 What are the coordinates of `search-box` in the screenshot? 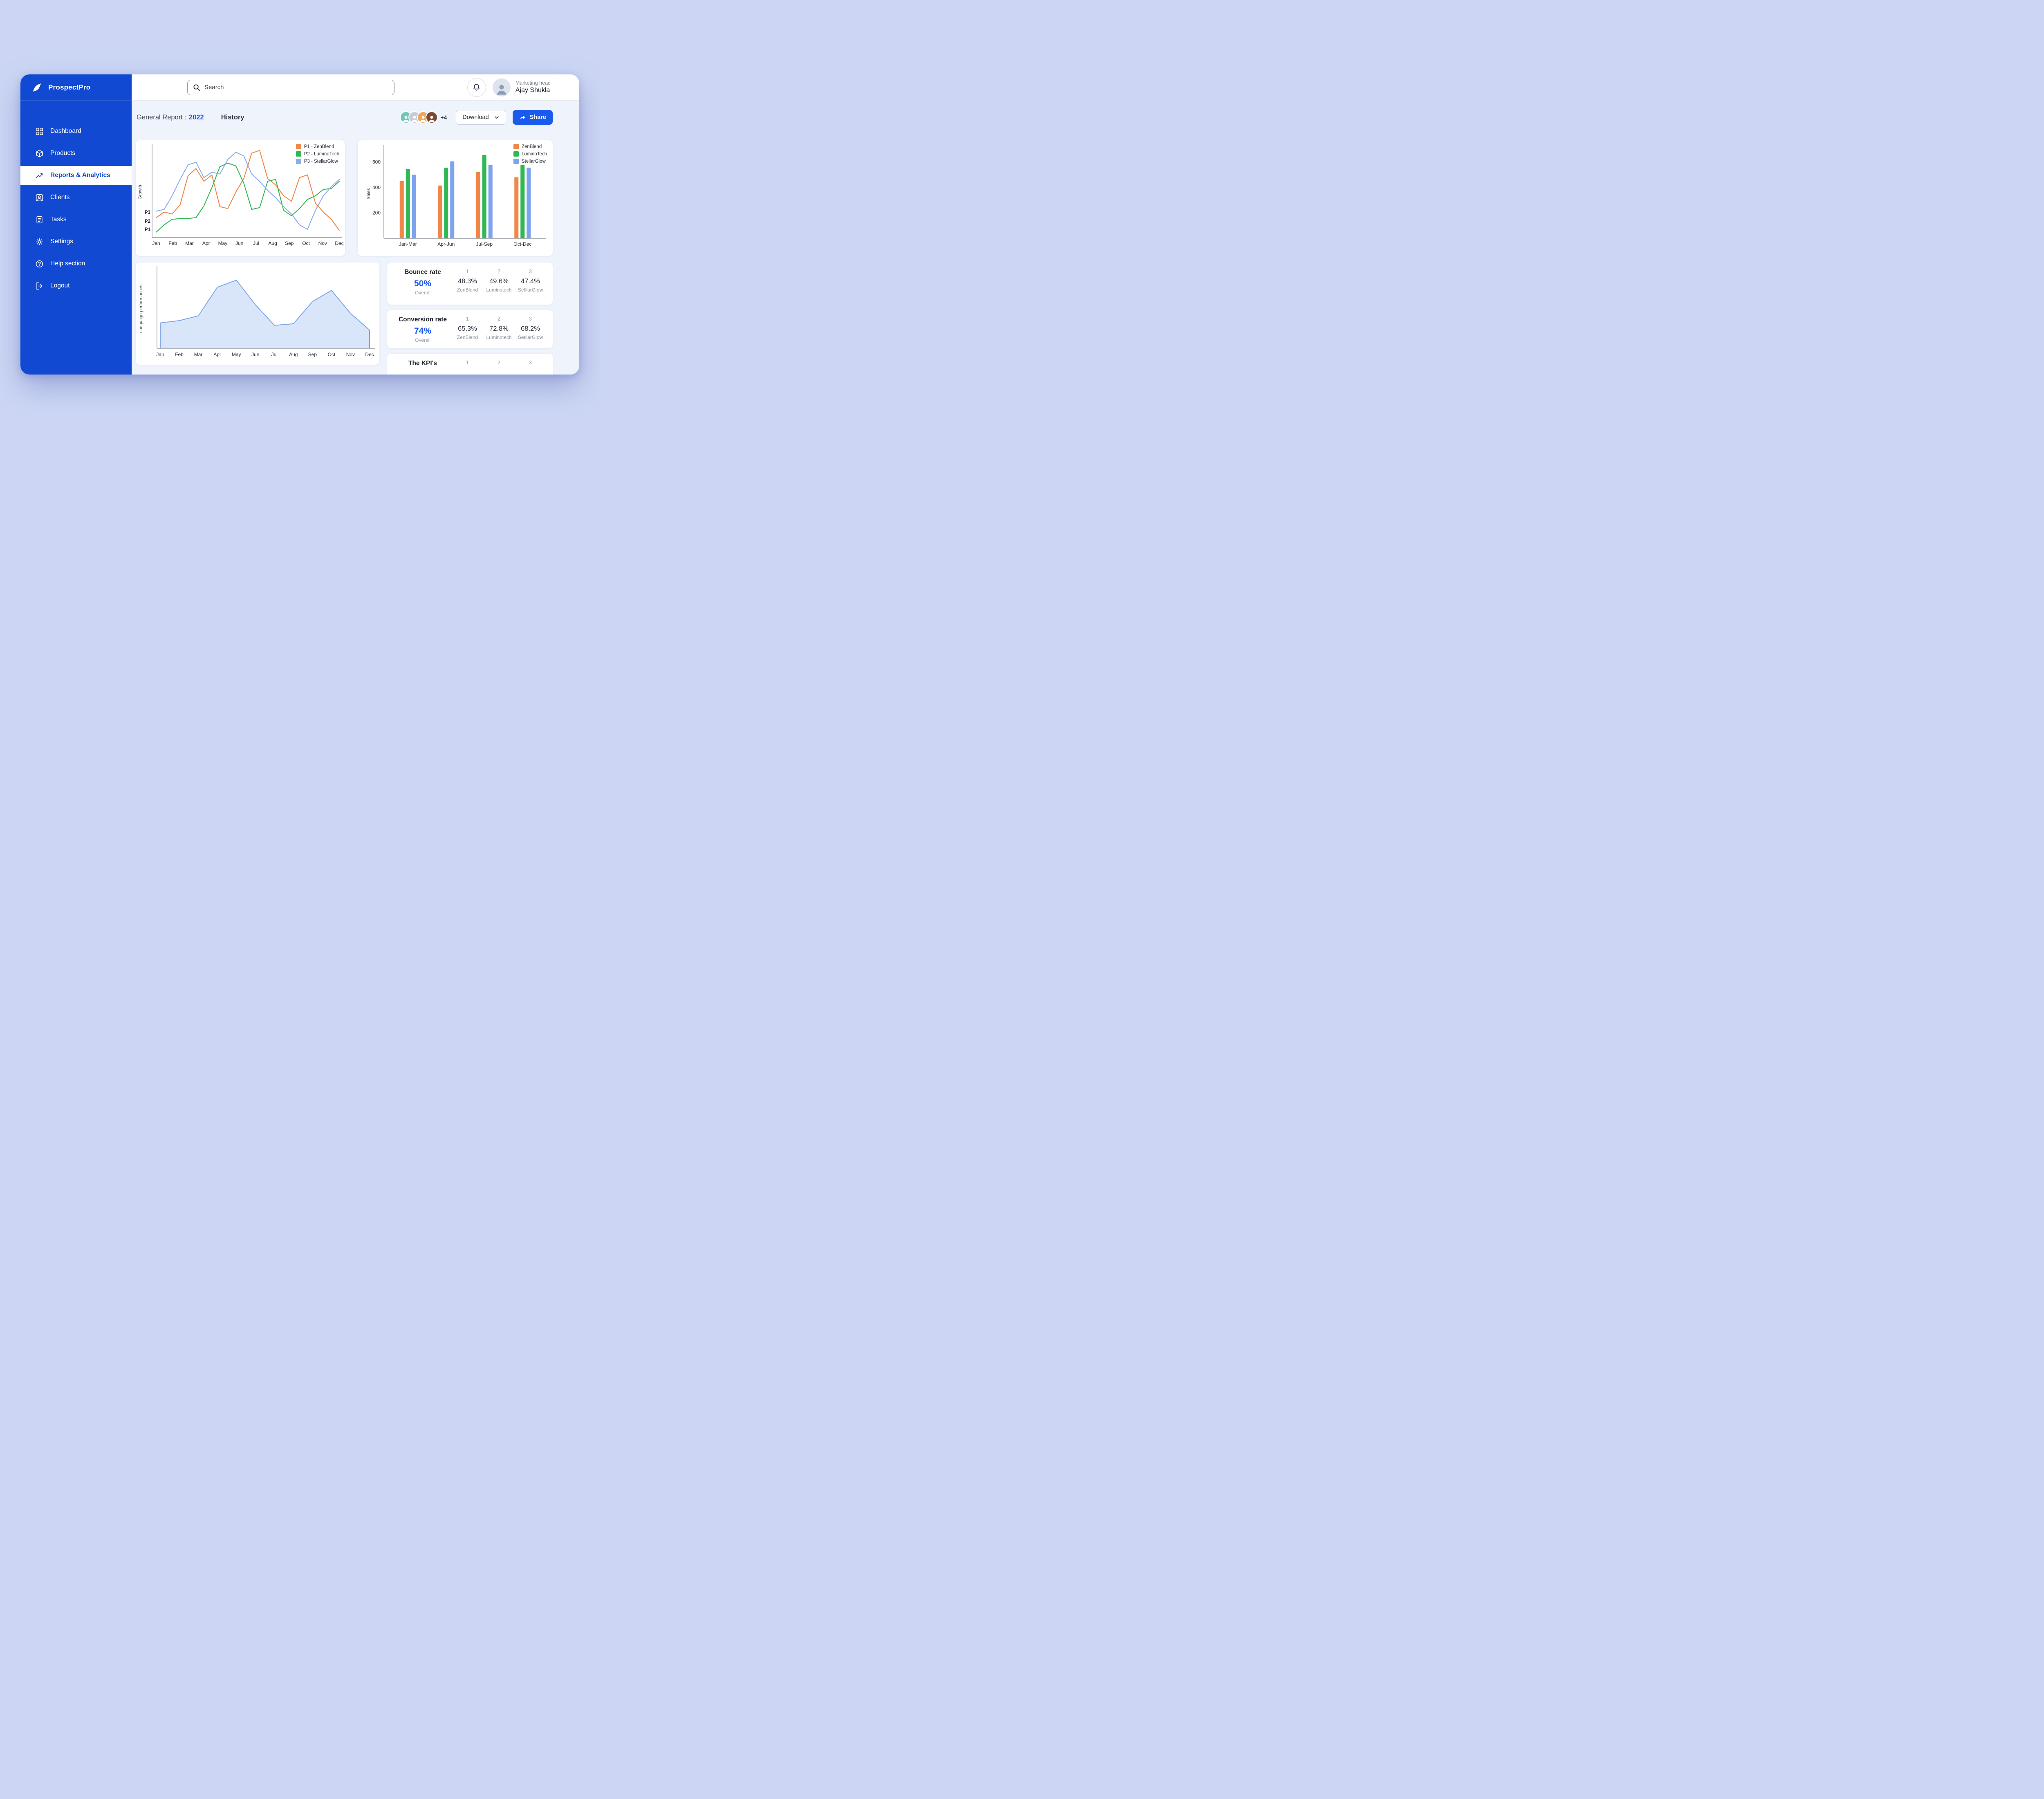 It's located at (290, 87).